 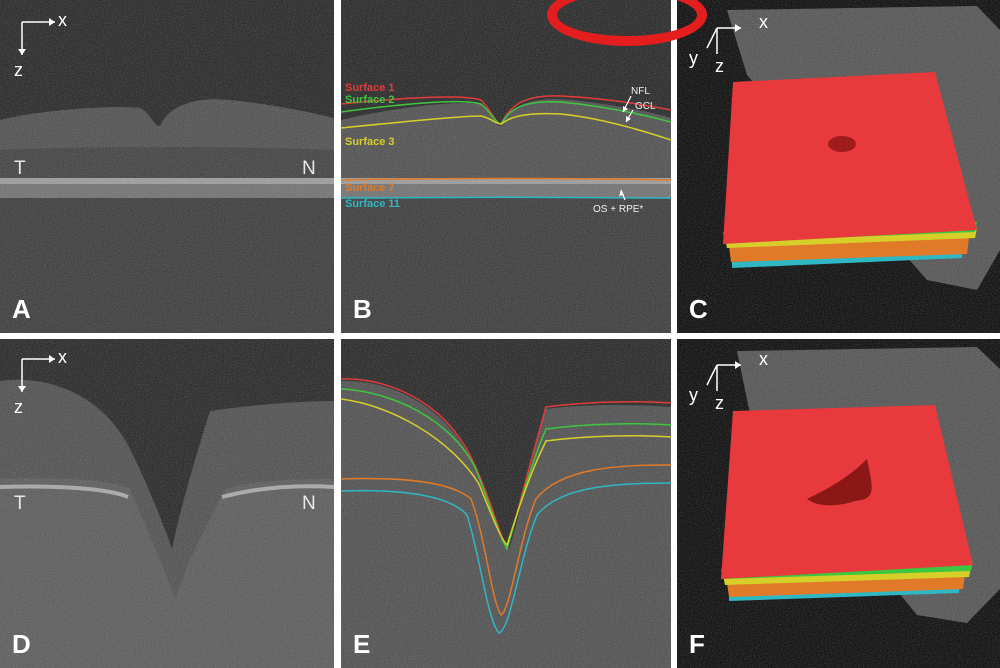 What do you see at coordinates (645, 106) in the screenshot?
I see `gcl-label: GCL` at bounding box center [645, 106].